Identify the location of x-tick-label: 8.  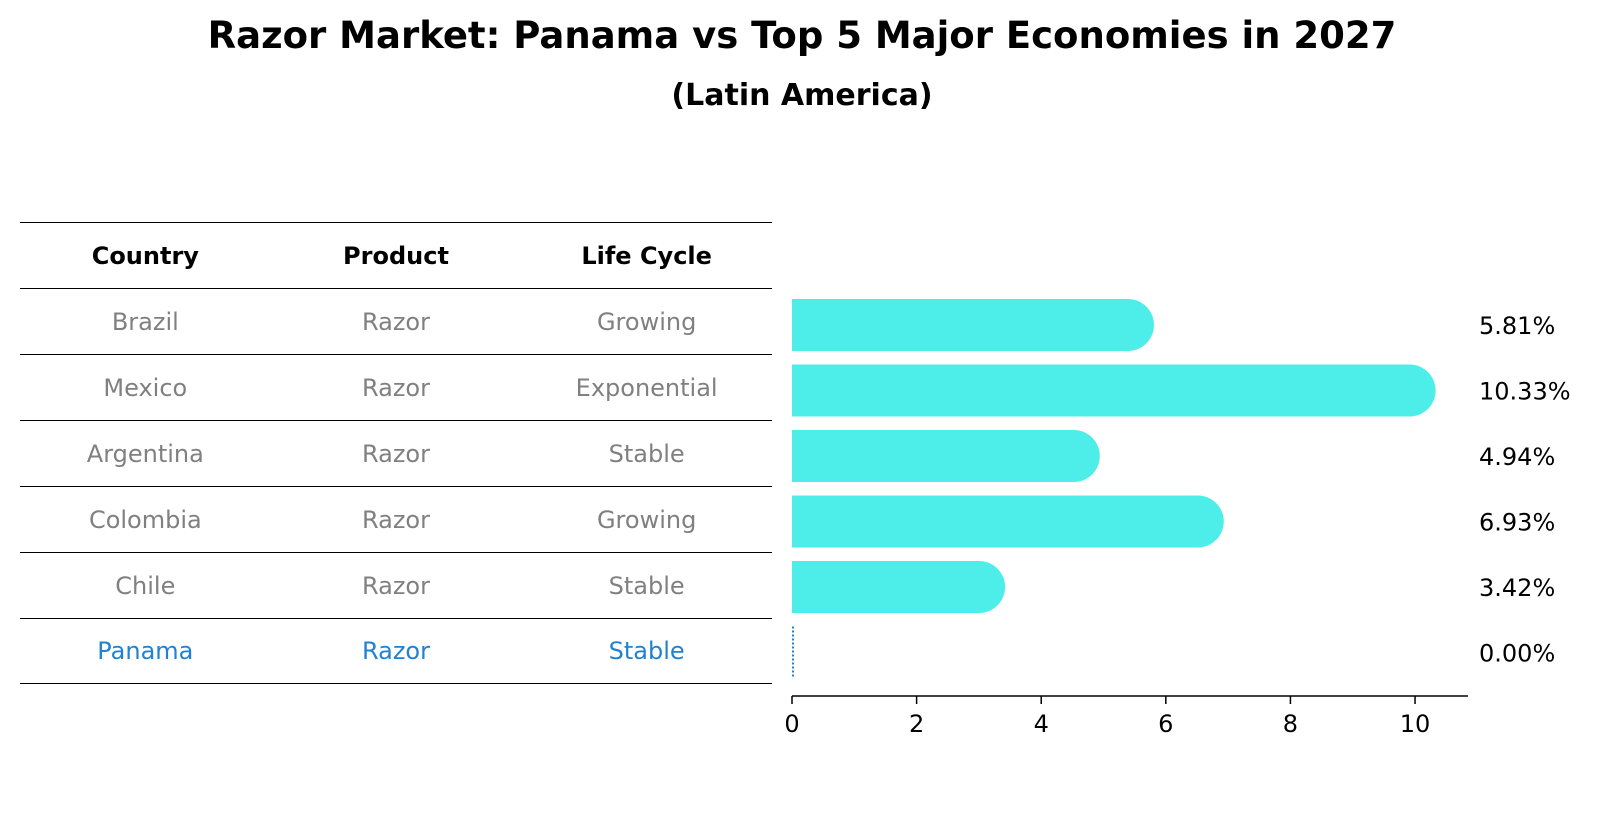
(1290, 724).